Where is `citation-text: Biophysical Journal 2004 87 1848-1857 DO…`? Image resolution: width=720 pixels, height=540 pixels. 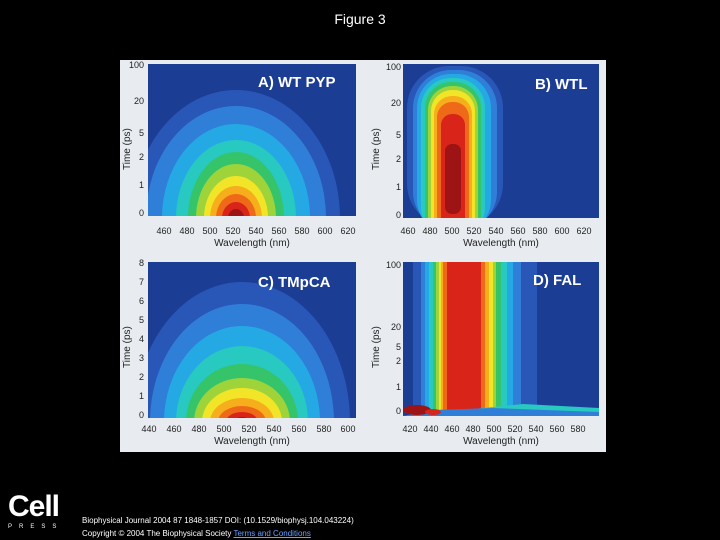 citation-text: Biophysical Journal 2004 87 1848-1857 DO… is located at coordinates (218, 520).